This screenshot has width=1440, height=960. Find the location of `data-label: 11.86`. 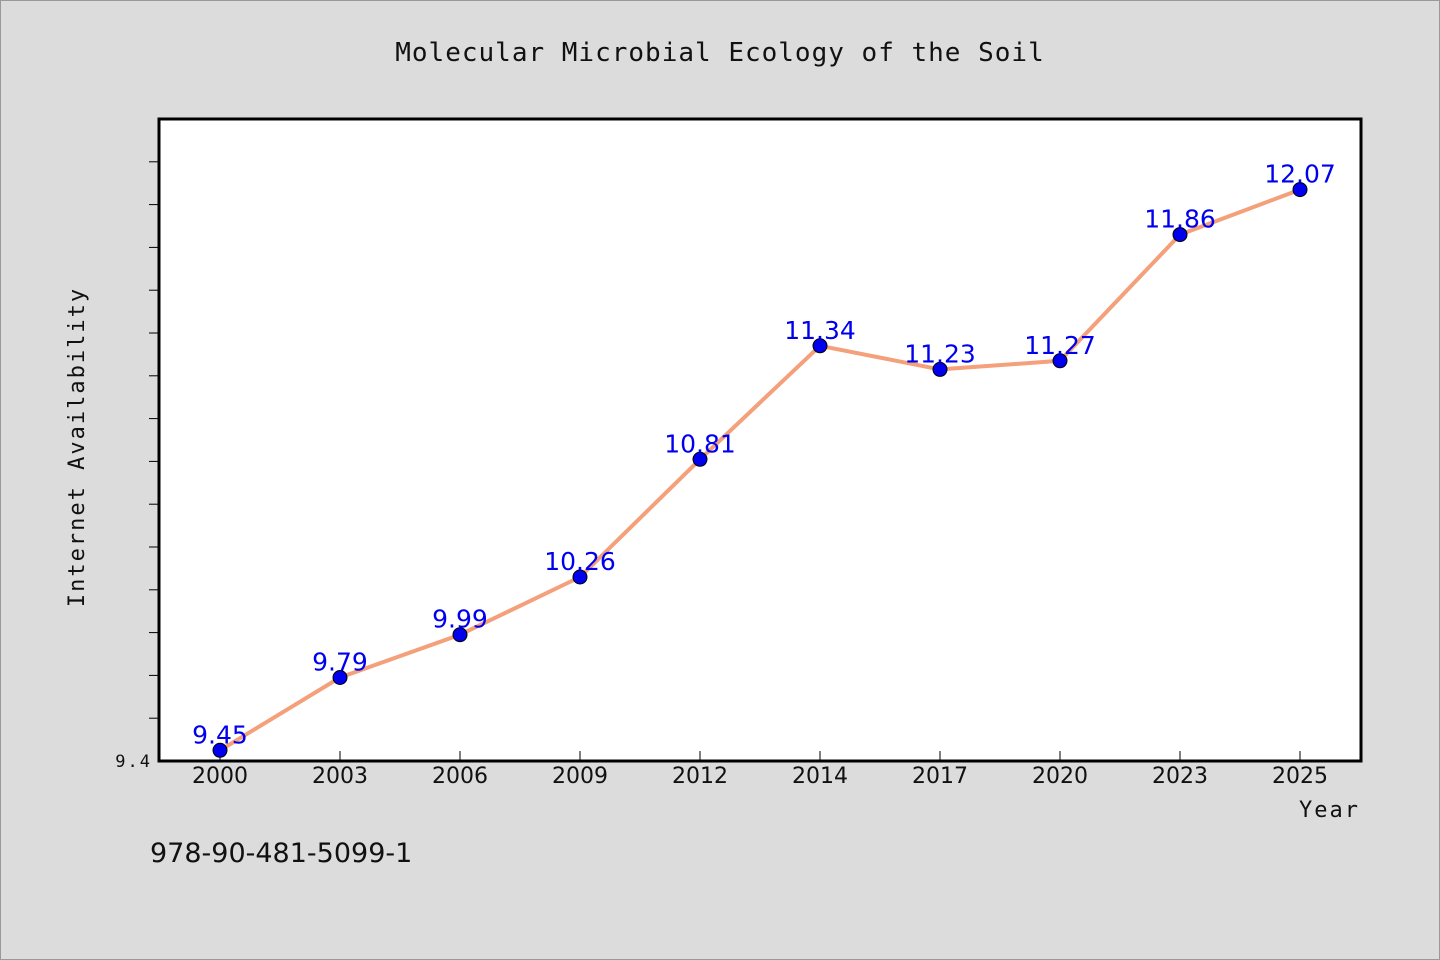

data-label: 11.86 is located at coordinates (1180, 219).